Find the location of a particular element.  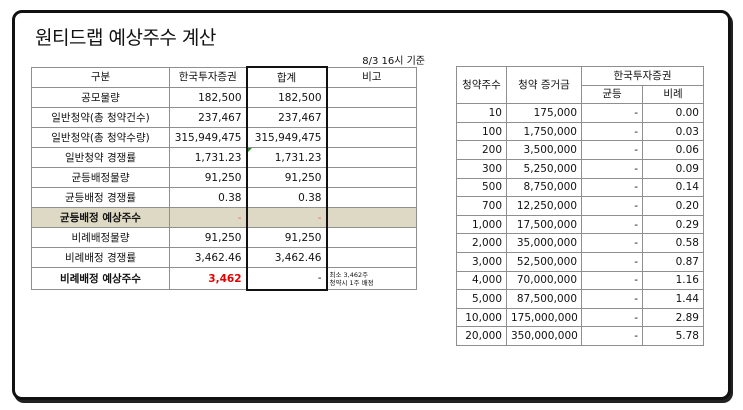

total-value: 237,467 is located at coordinates (286, 117).